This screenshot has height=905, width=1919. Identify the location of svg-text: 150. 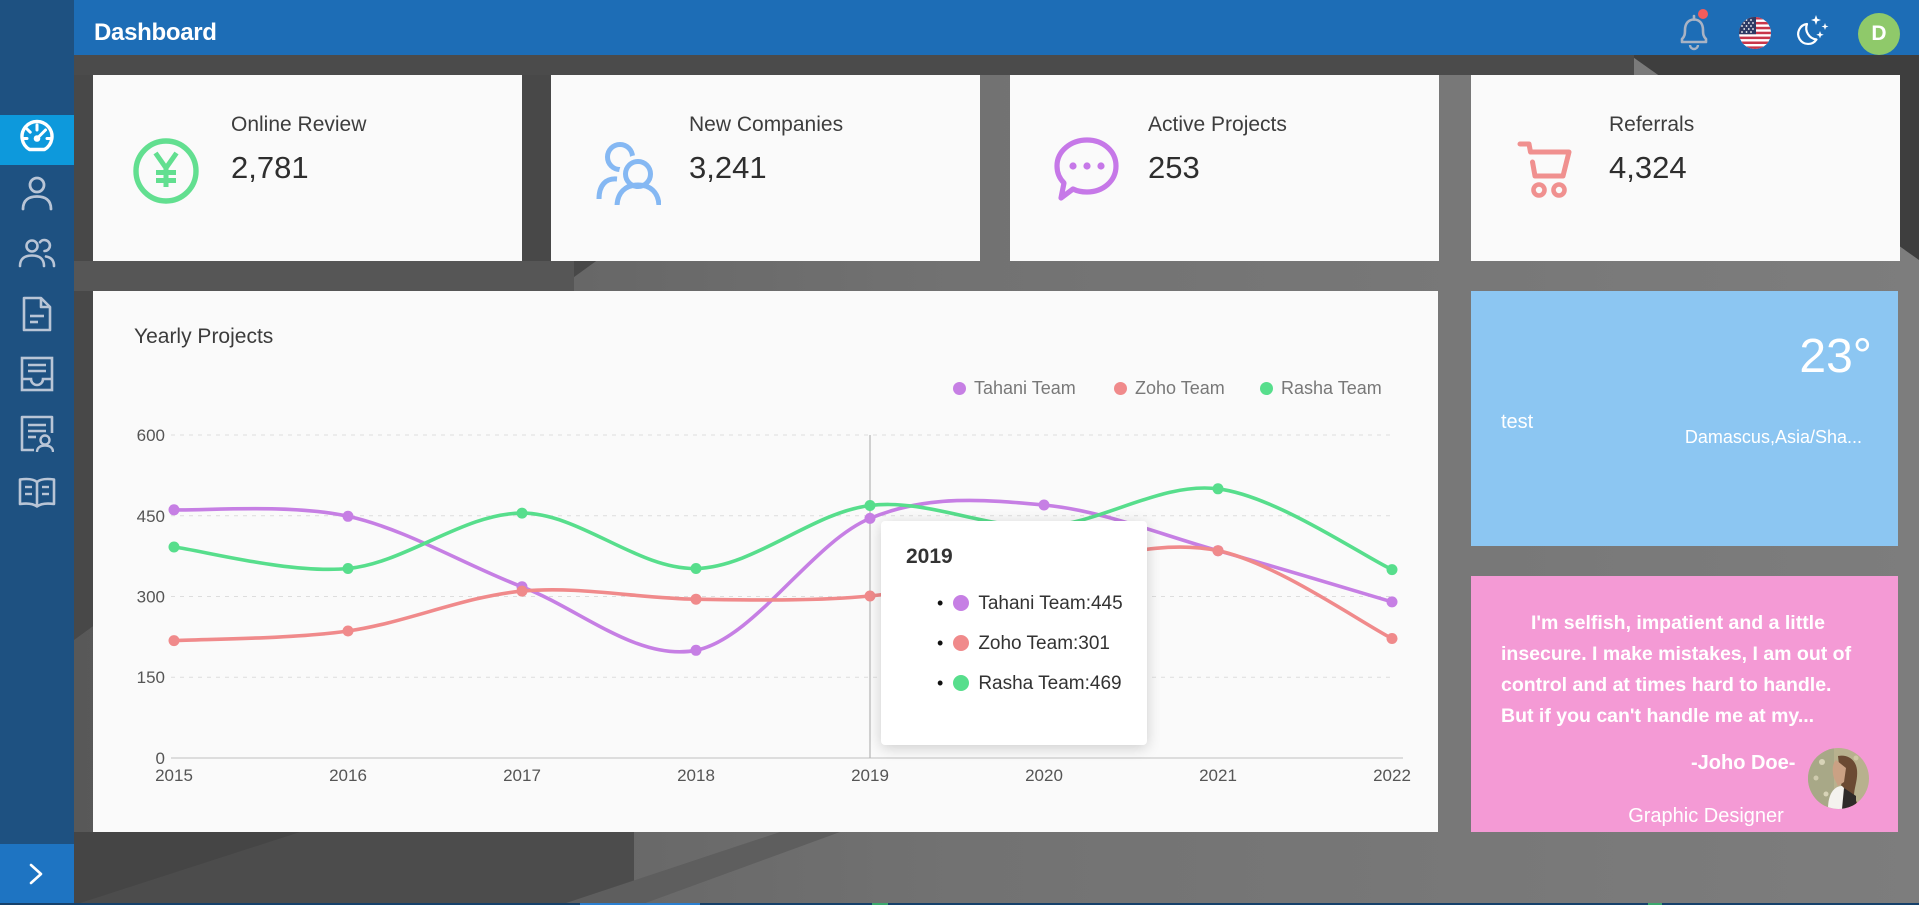
(151, 677).